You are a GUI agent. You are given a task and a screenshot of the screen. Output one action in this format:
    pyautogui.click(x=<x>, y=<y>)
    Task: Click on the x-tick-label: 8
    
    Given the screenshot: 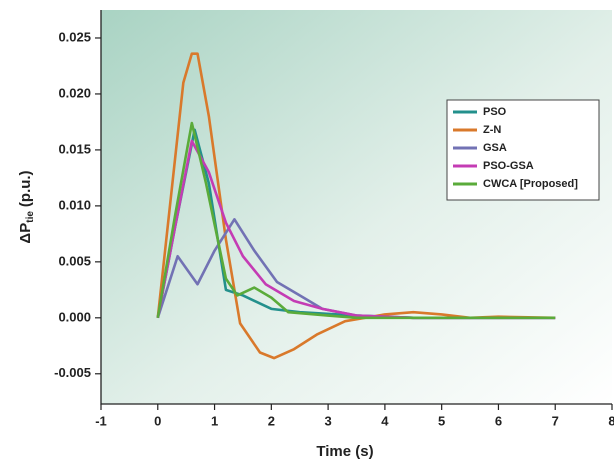 What is the action you would take?
    pyautogui.click(x=611, y=420)
    